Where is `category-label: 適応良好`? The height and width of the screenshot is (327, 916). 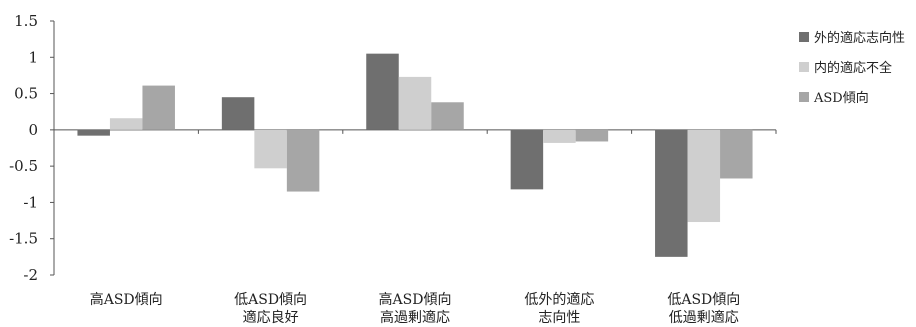
category-label: 適応良好 is located at coordinates (271, 317).